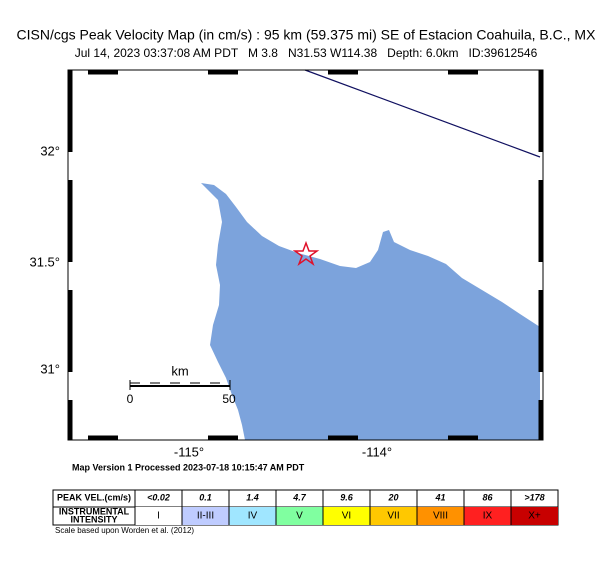 The width and height of the screenshot is (612, 567). I want to click on intensity-value: V, so click(299, 516).